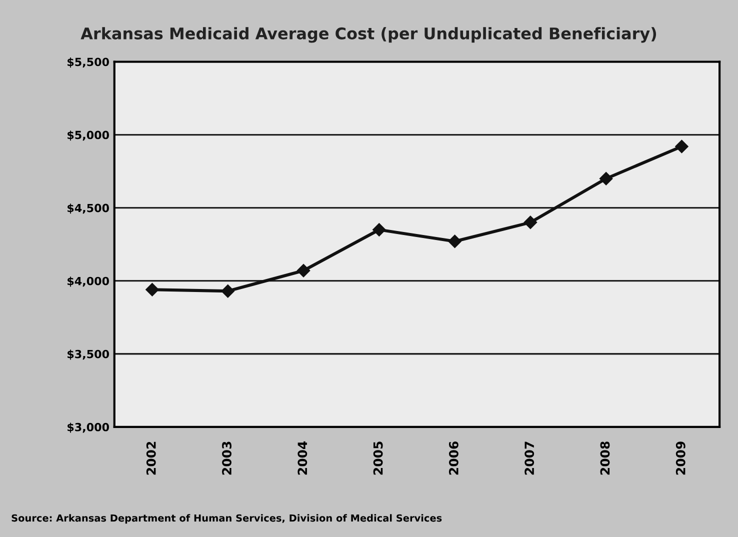  I want to click on x-tick-label: 2007, so click(529, 458).